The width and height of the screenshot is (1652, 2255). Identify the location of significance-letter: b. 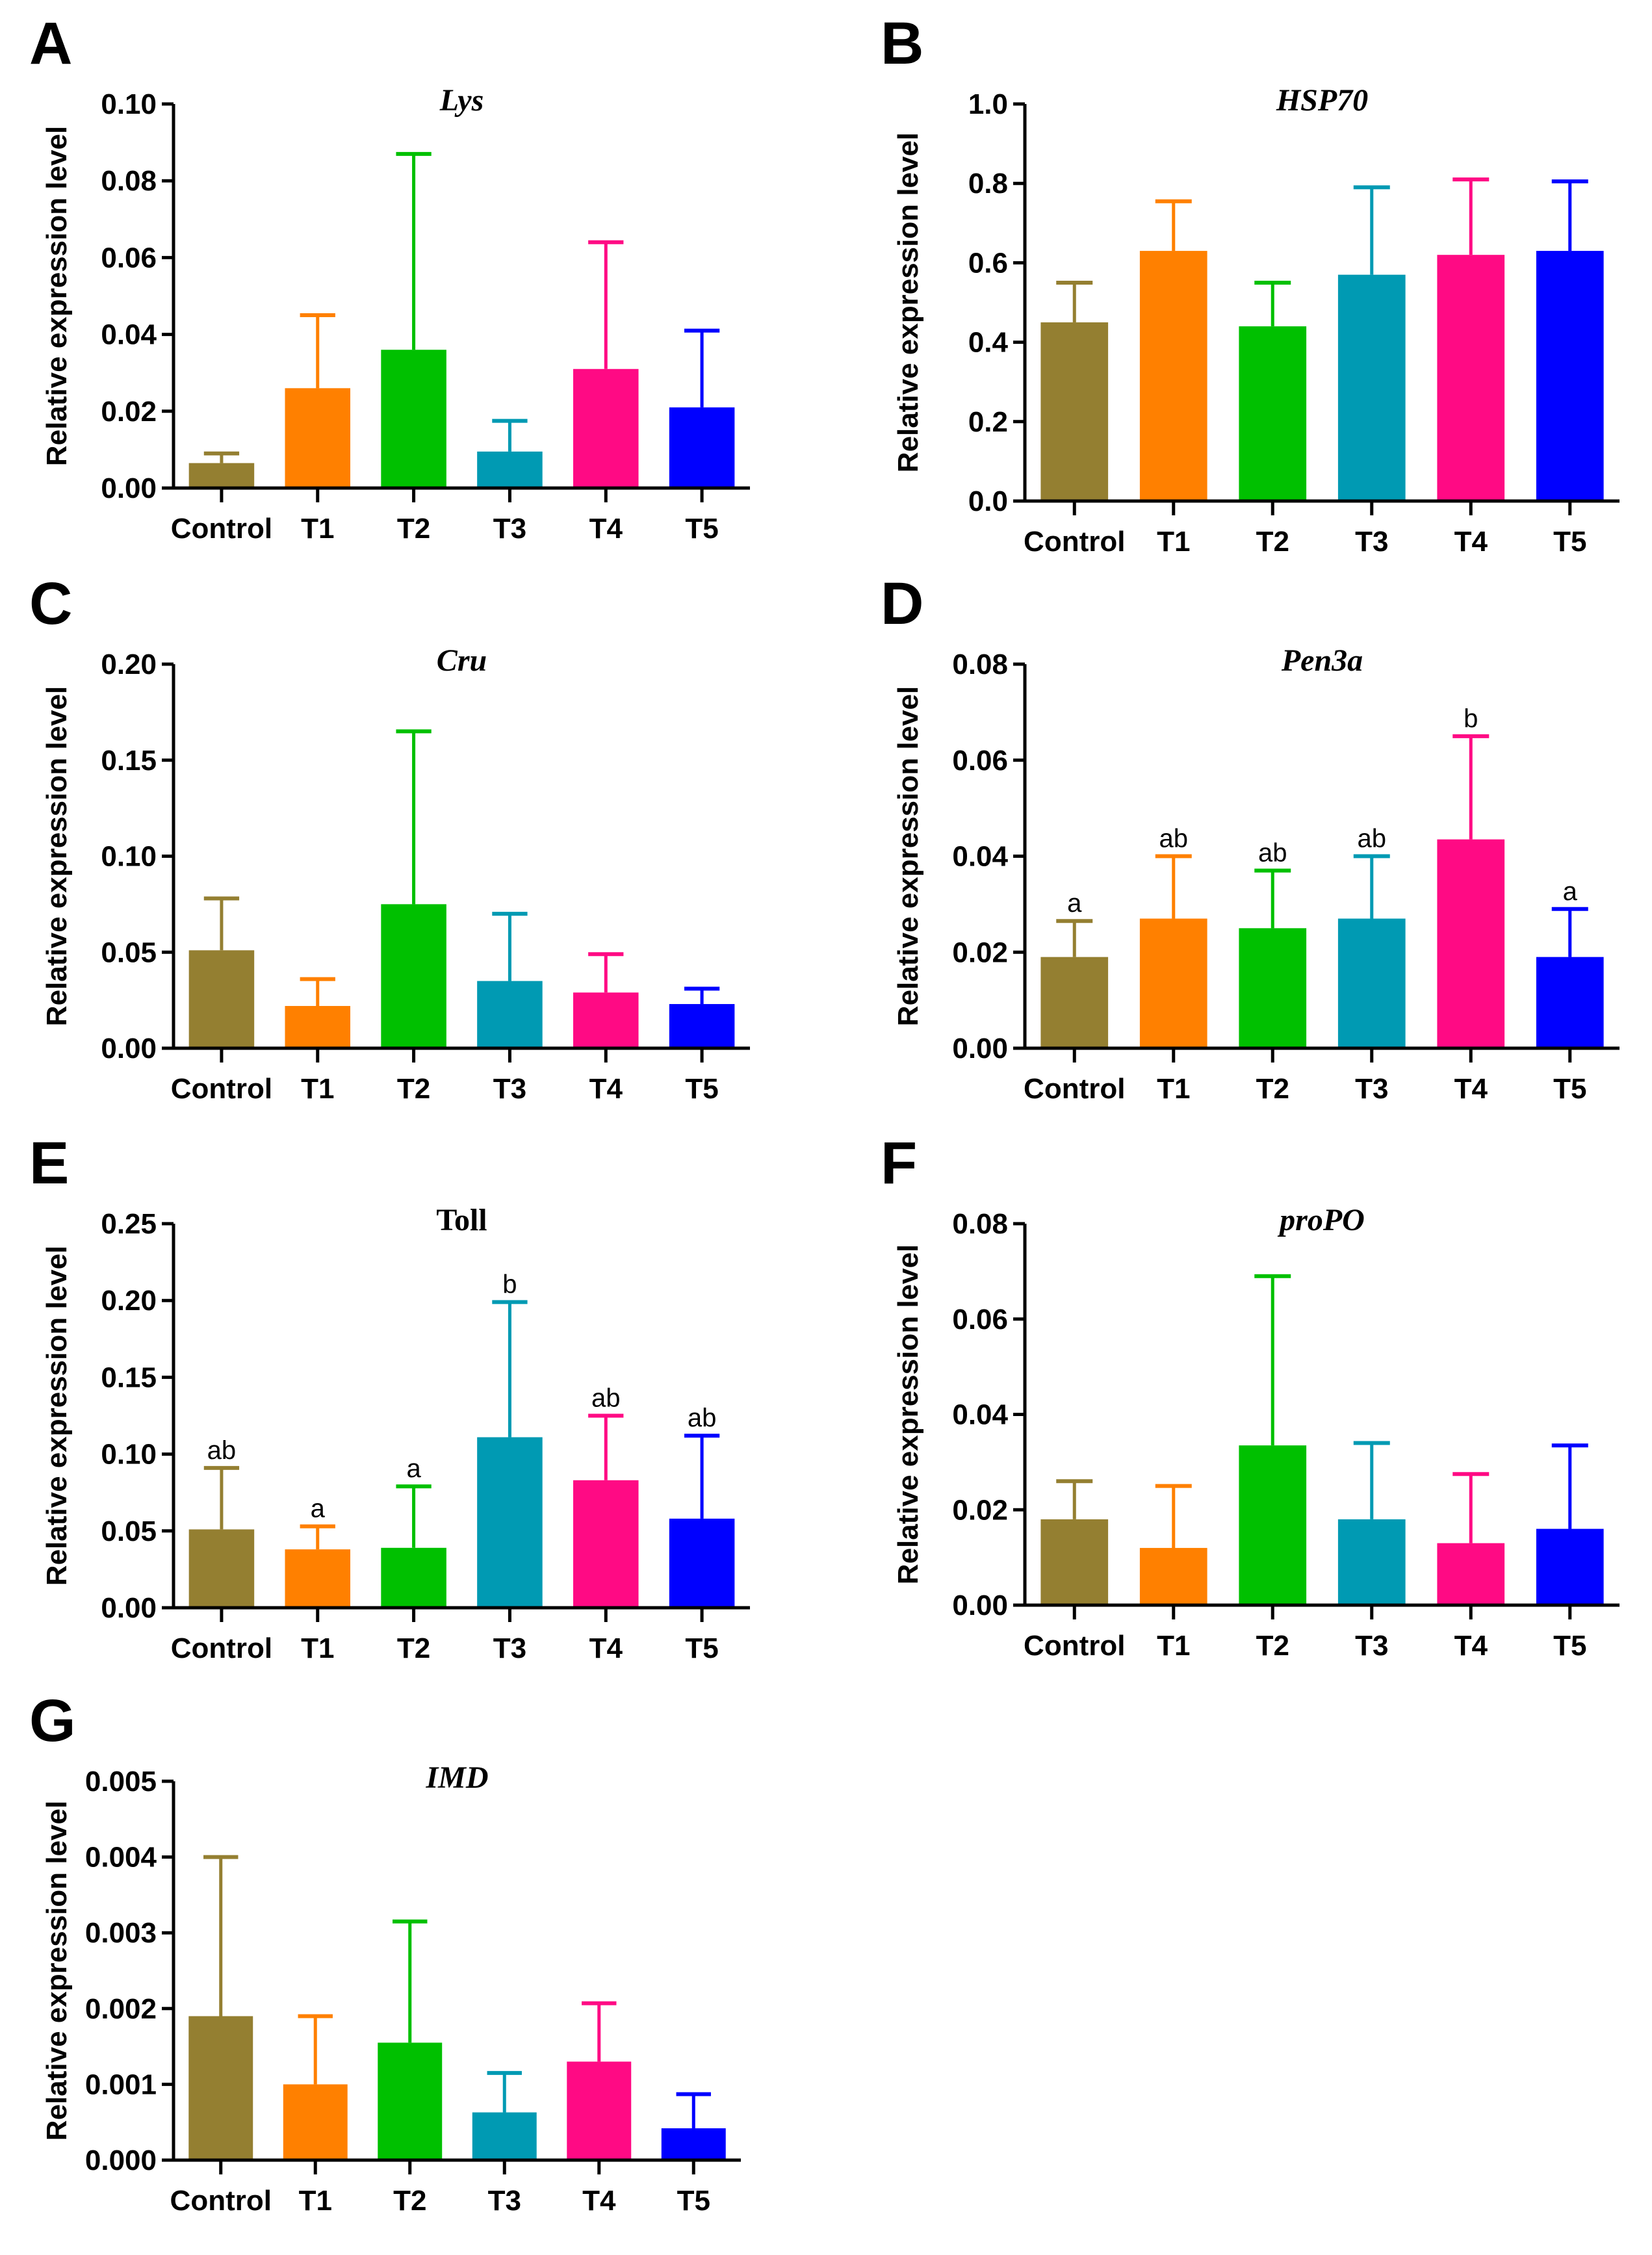
(1471, 718).